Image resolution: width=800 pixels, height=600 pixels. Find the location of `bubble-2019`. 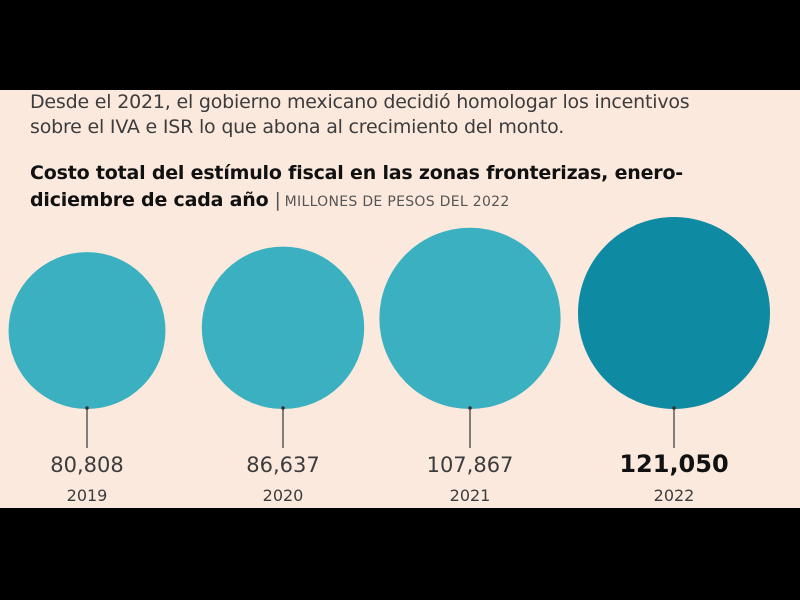

bubble-2019 is located at coordinates (87, 330).